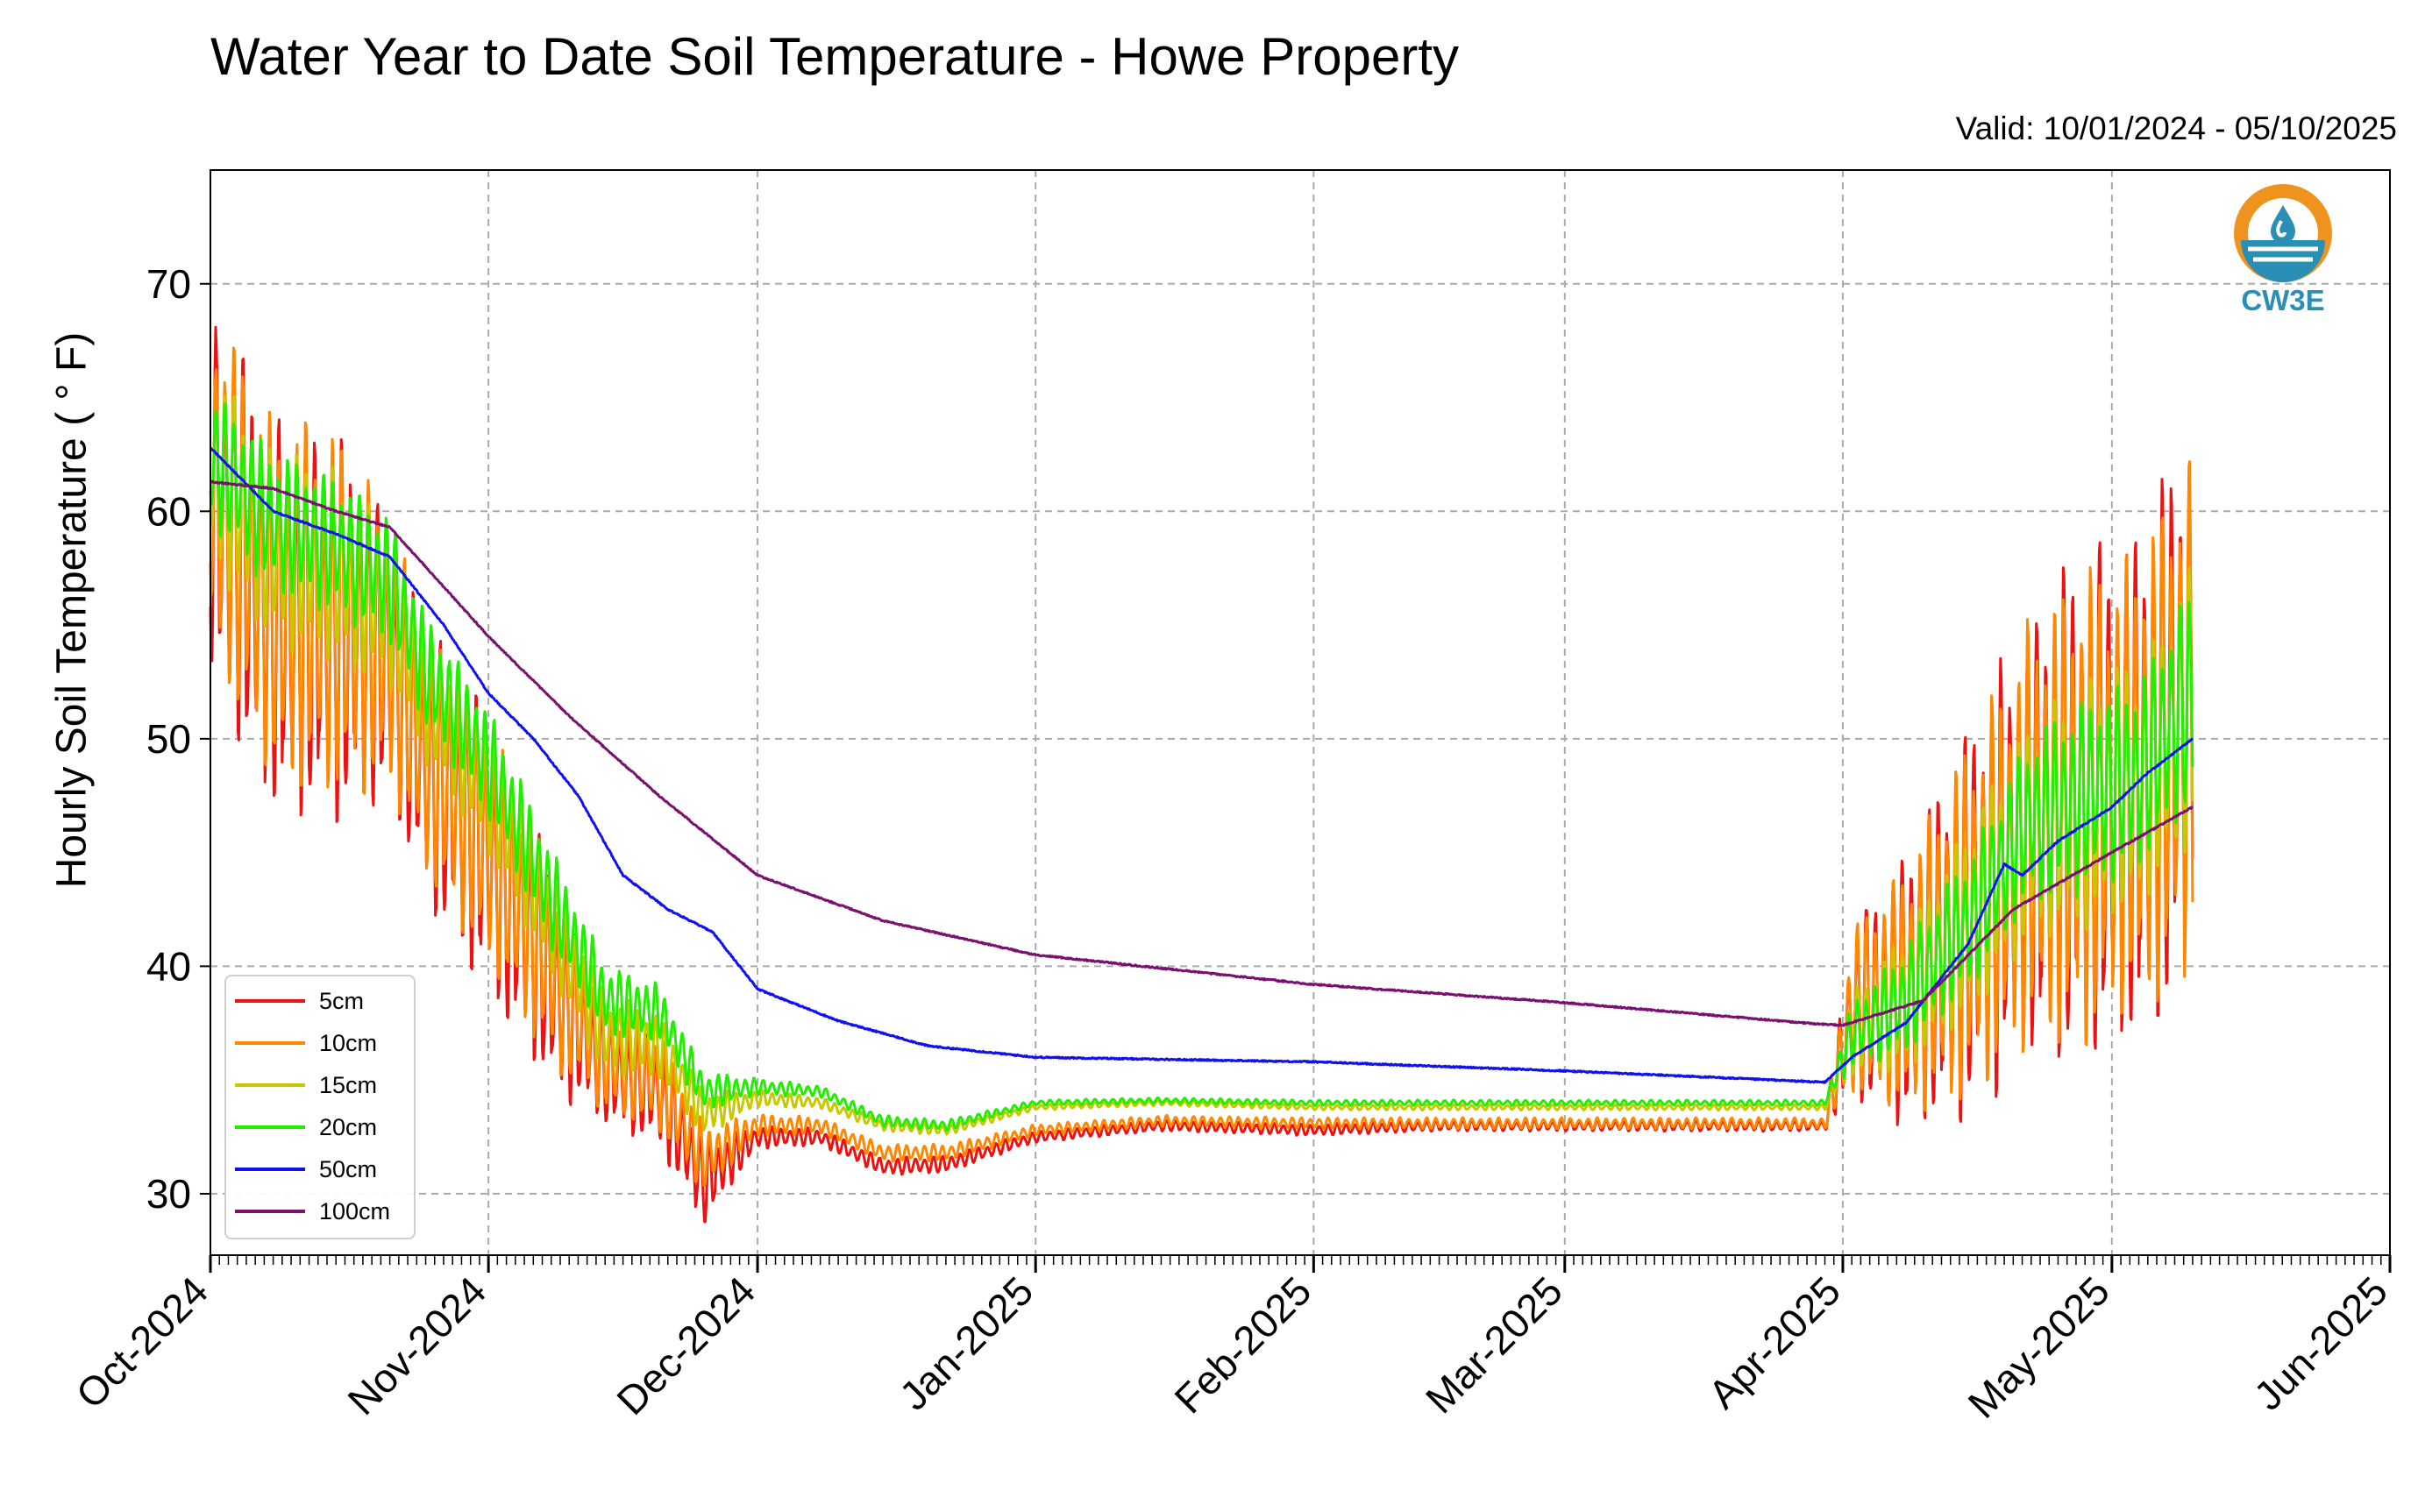 Image resolution: width=2418 pixels, height=1512 pixels. I want to click on cw3e-logo: CW3E, so click(2283, 252).